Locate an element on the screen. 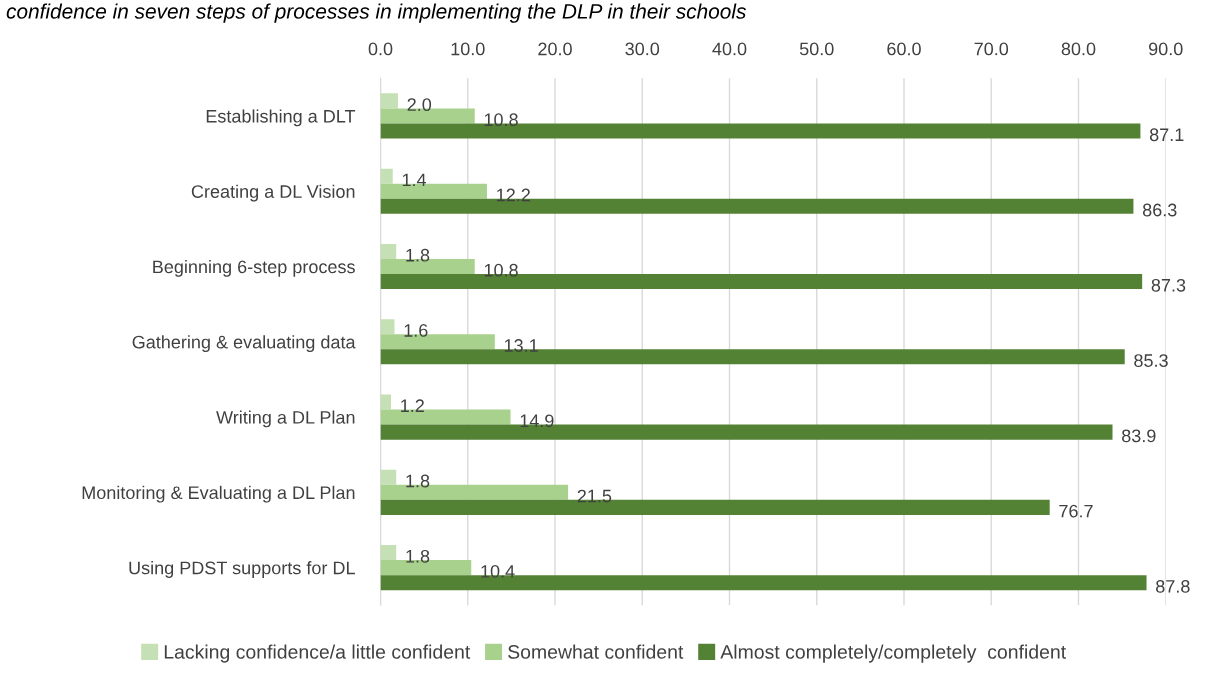 The width and height of the screenshot is (1208, 687). data-label: 1.6 is located at coordinates (416, 330).